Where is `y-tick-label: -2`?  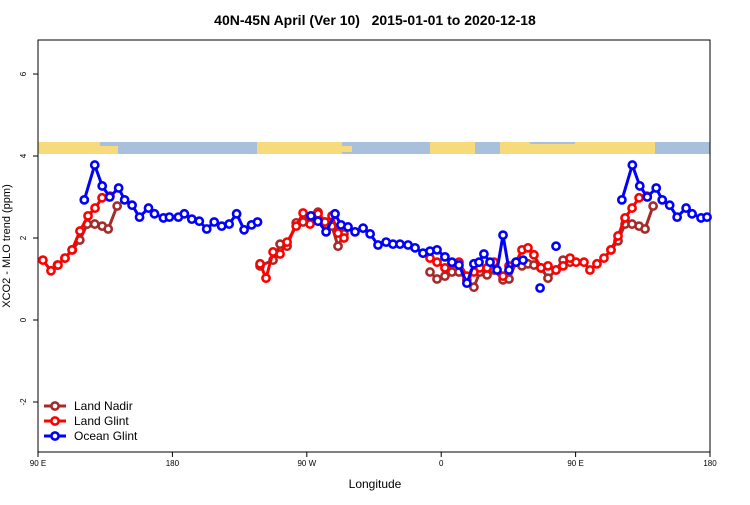
y-tick-label: -2 is located at coordinates (23, 402).